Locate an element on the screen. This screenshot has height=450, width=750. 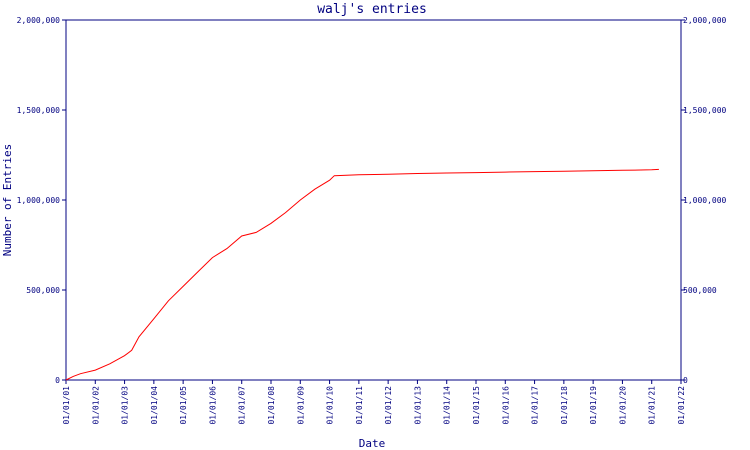
x-tick-label: 01/01/02 is located at coordinates (95, 405).